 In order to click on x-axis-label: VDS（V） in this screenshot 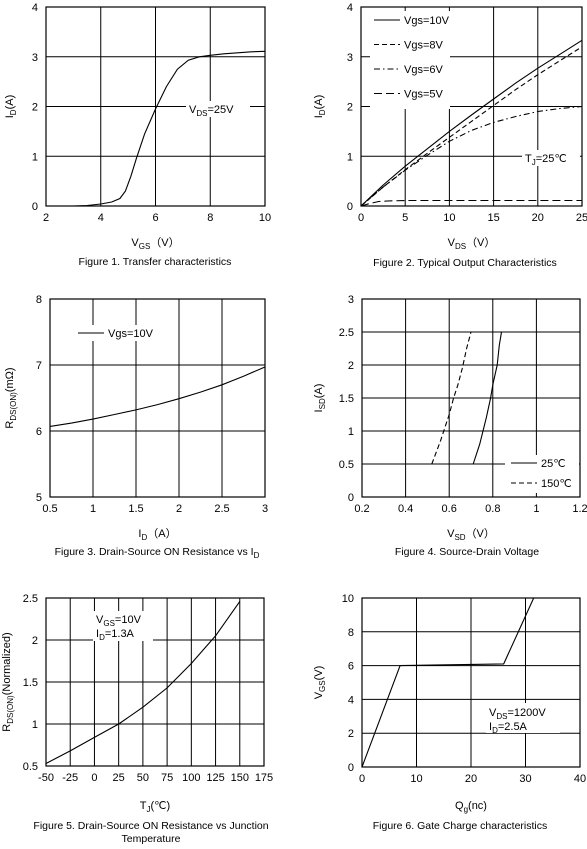, I will do `click(472, 243)`.